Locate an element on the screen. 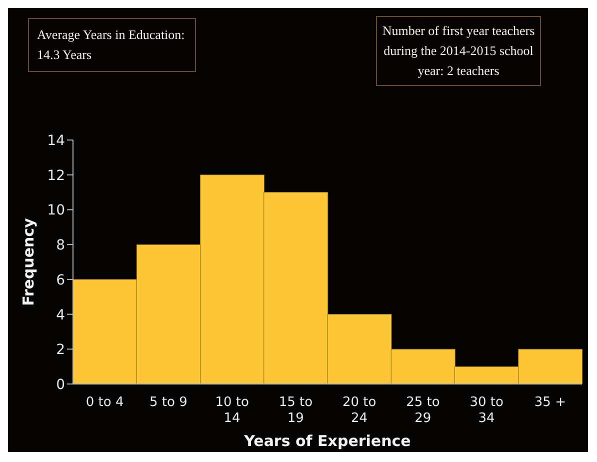 The height and width of the screenshot is (462, 597). y-axis-title: Frequency is located at coordinates (28, 262).